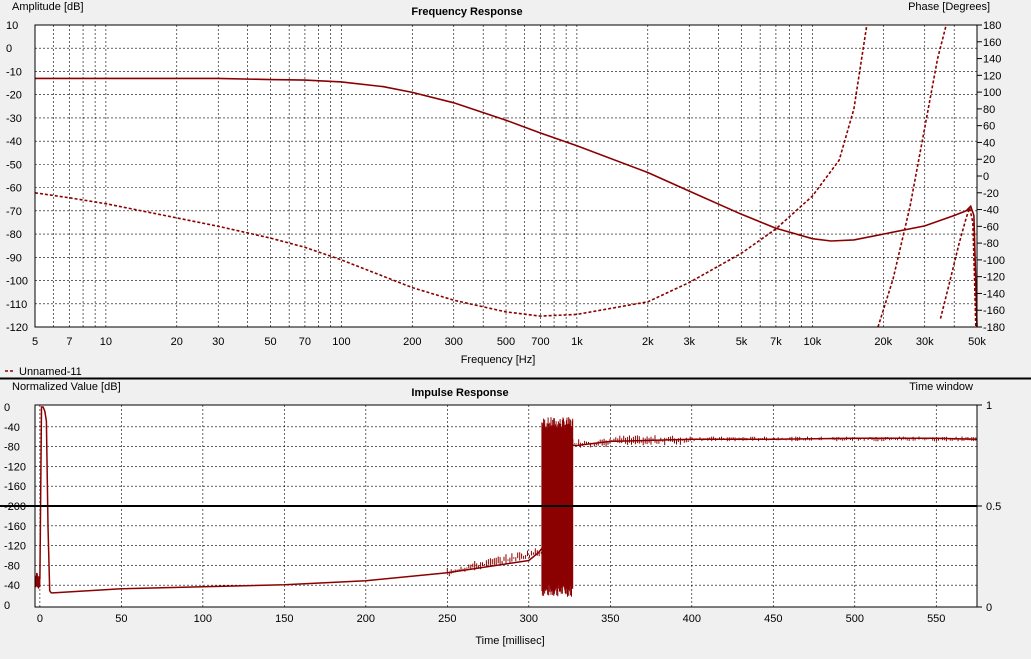 The image size is (1031, 659). What do you see at coordinates (648, 342) in the screenshot?
I see `freq-x-tick-label: 2k` at bounding box center [648, 342].